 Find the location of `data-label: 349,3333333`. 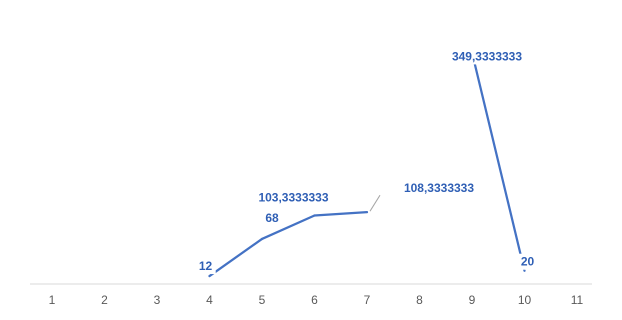

data-label: 349,3333333 is located at coordinates (487, 56).